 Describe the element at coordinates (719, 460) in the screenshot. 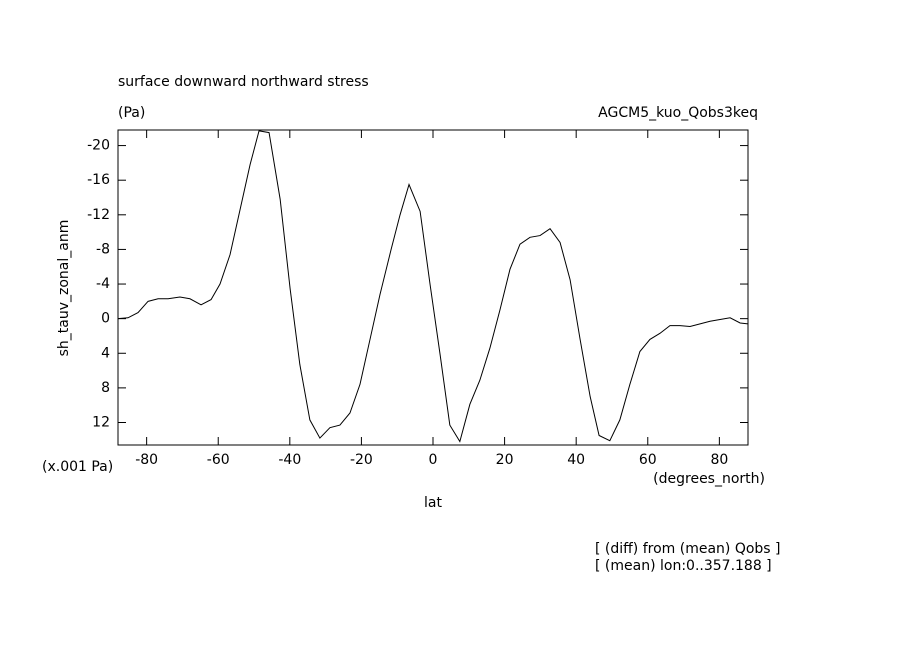

I see `x-tick-label: 80` at that location.